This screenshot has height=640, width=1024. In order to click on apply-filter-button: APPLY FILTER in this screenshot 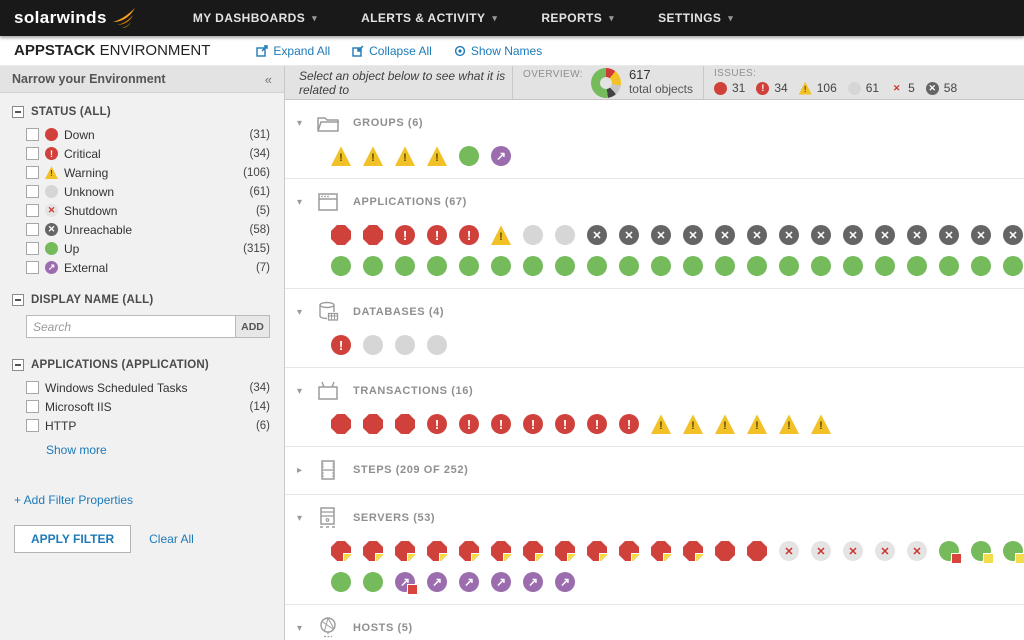, I will do `click(73, 539)`.